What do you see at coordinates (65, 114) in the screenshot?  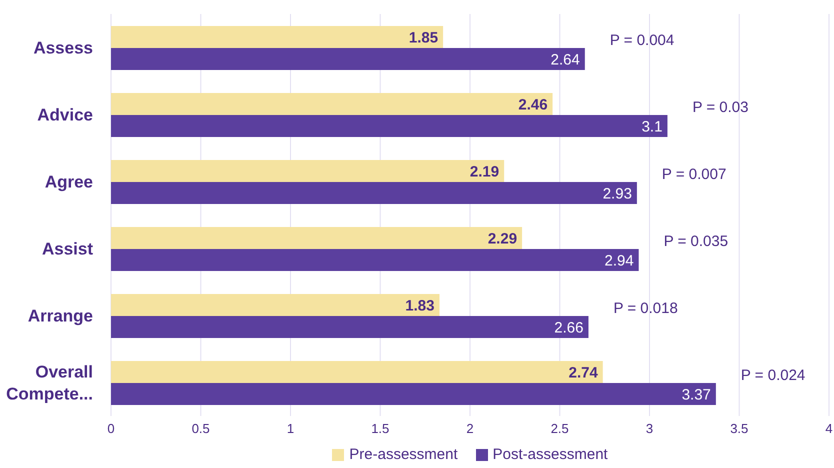 I see `y-tick-label: Advice` at bounding box center [65, 114].